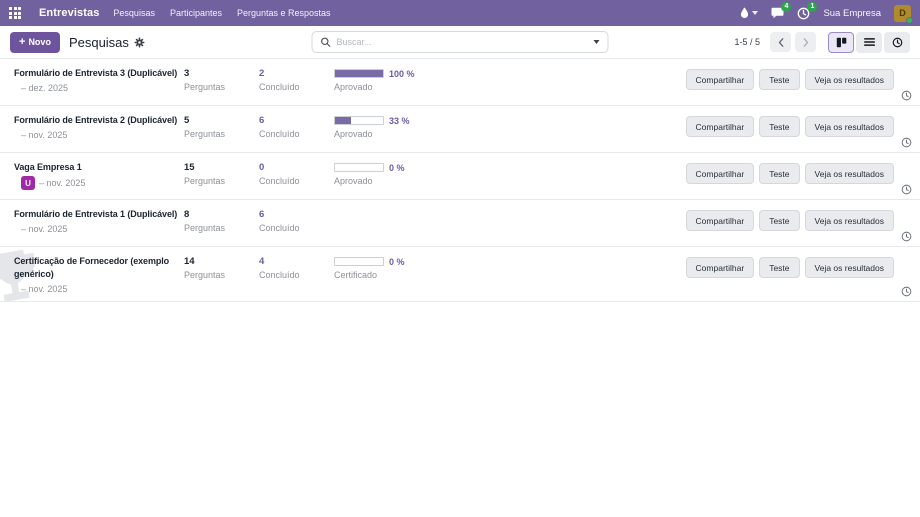 The image size is (920, 517). I want to click on menu-item-pesquisas: Pesquisas, so click(134, 13).